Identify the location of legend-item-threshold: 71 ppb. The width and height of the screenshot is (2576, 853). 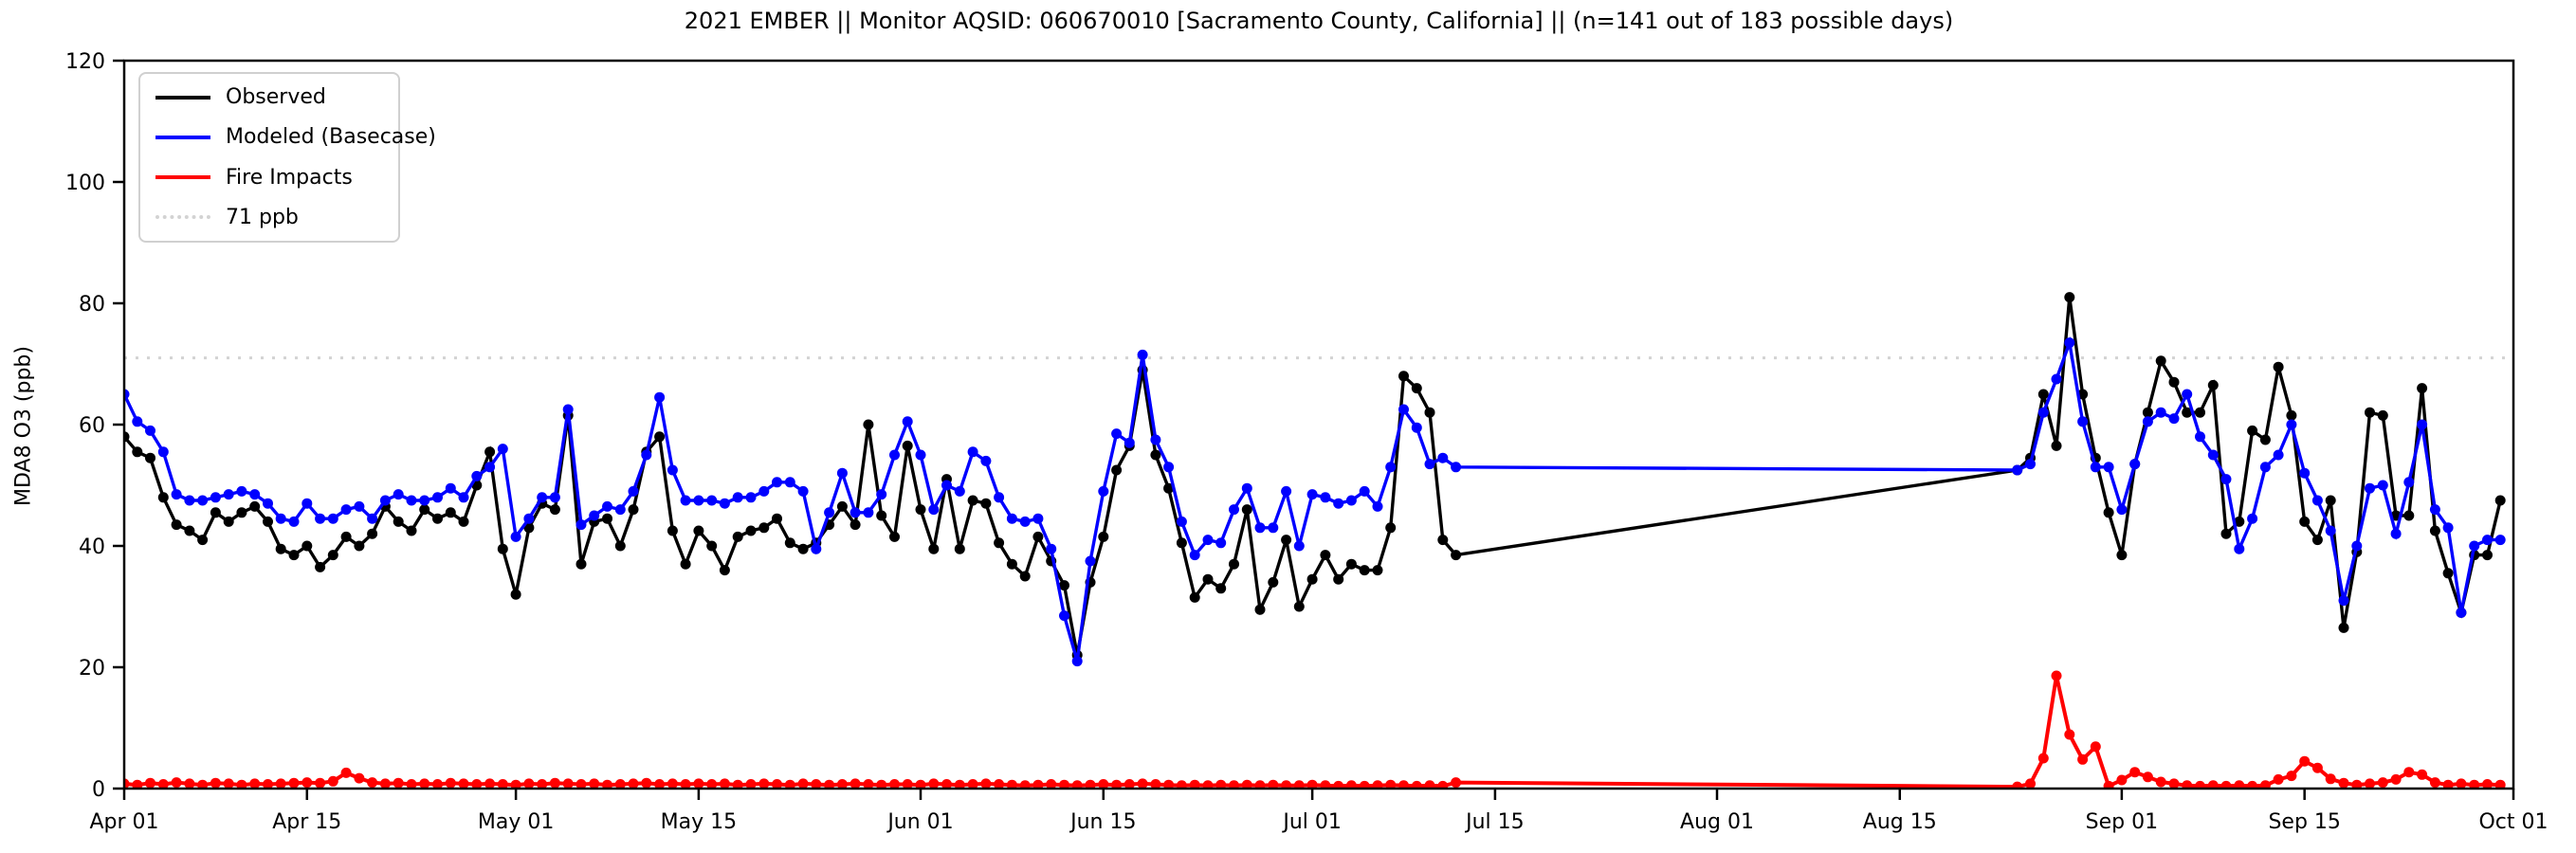
(268, 217).